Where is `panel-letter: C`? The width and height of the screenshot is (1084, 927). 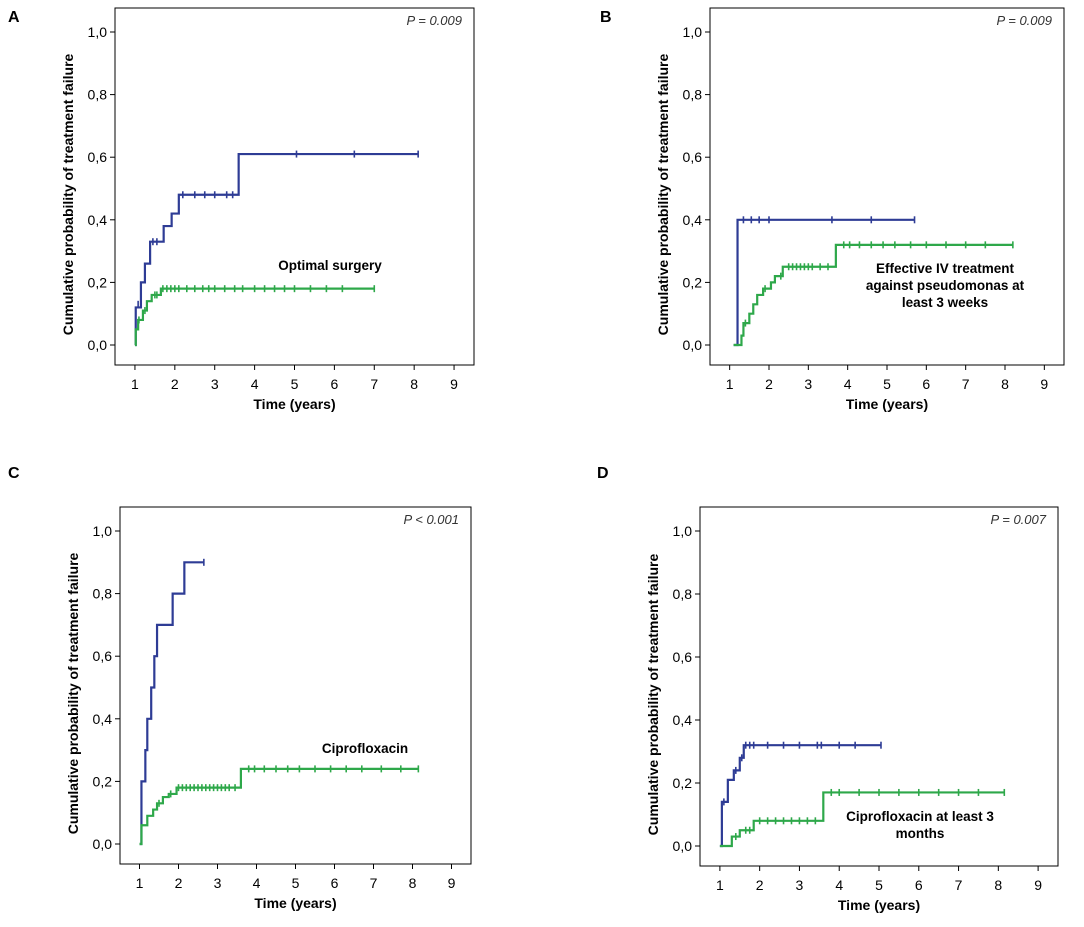
panel-letter: C is located at coordinates (14, 473).